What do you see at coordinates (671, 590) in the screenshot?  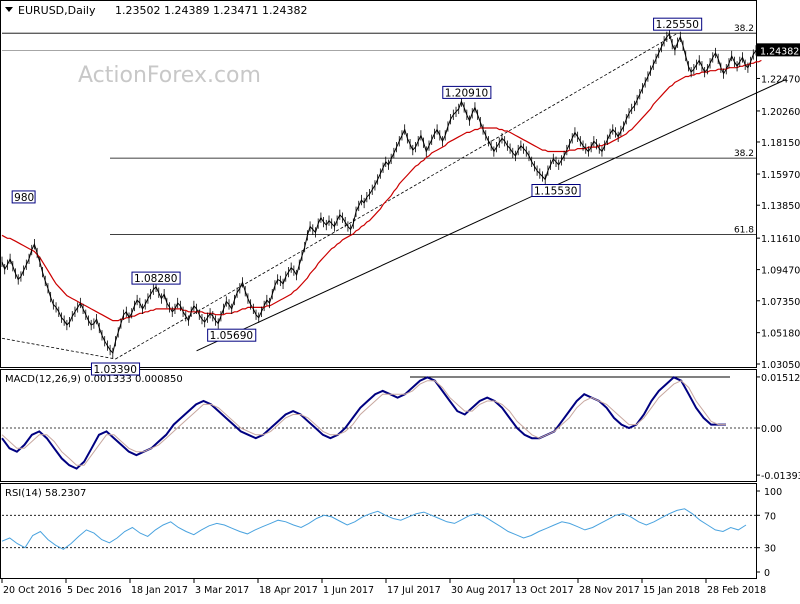 I see `x-axis-label: 15 Jan 2018` at bounding box center [671, 590].